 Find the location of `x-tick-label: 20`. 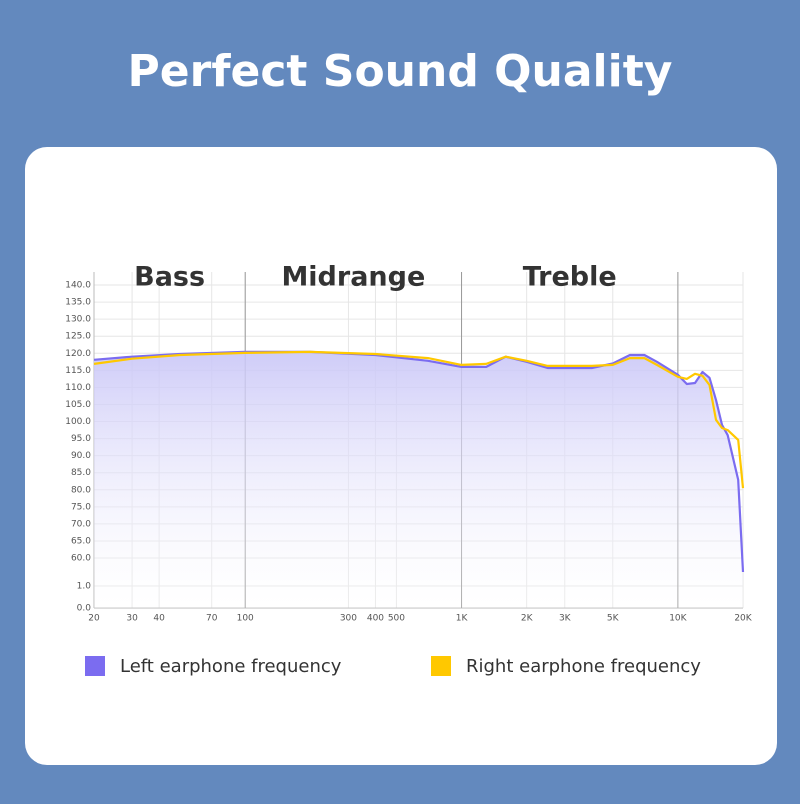

x-tick-label: 20 is located at coordinates (94, 619).